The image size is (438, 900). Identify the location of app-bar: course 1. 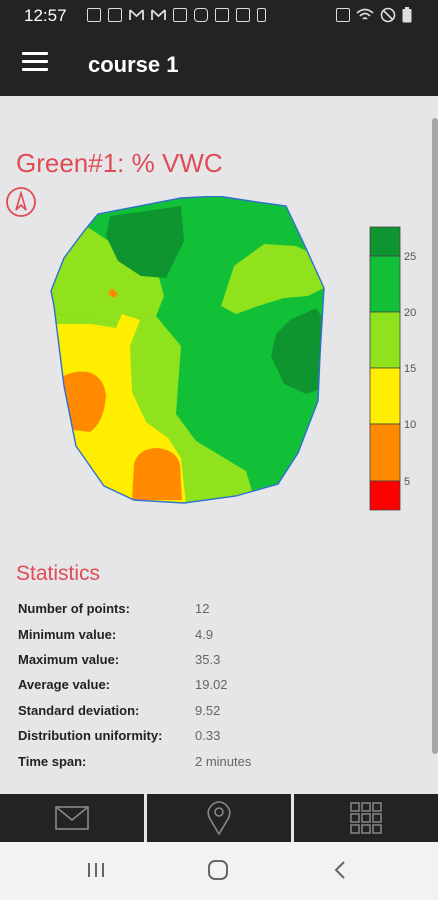
(219, 64).